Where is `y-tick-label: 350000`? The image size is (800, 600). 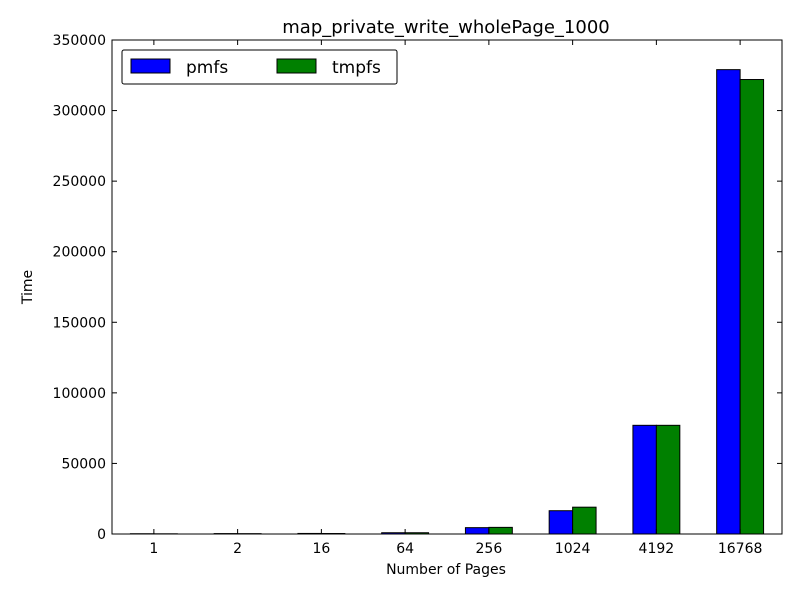 y-tick-label: 350000 is located at coordinates (79, 41).